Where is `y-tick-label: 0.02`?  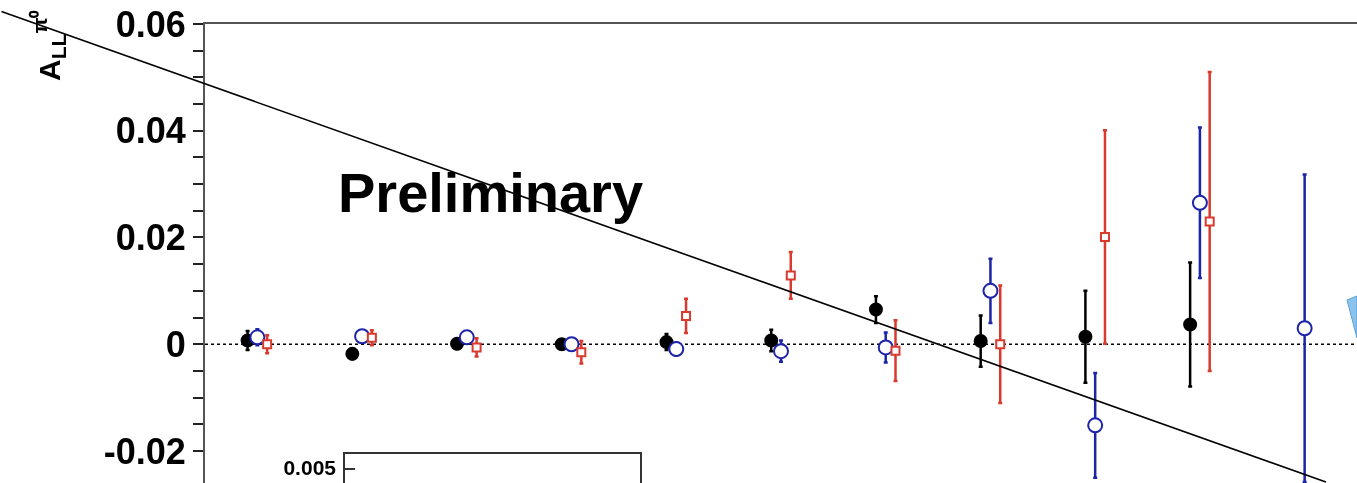 y-tick-label: 0.02 is located at coordinates (150, 238).